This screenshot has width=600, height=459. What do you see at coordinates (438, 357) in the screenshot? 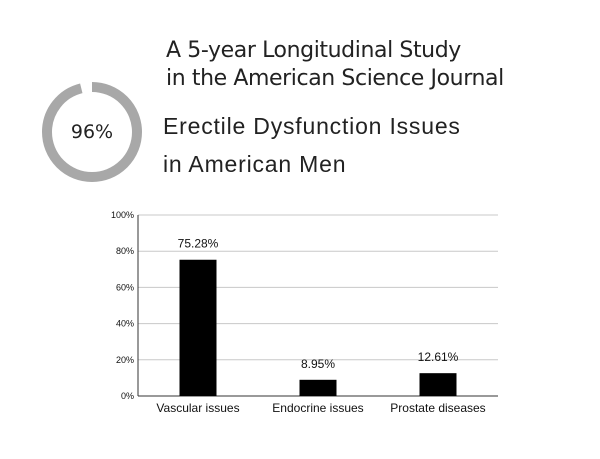
I see `bar-value-label: 12.61%` at bounding box center [438, 357].